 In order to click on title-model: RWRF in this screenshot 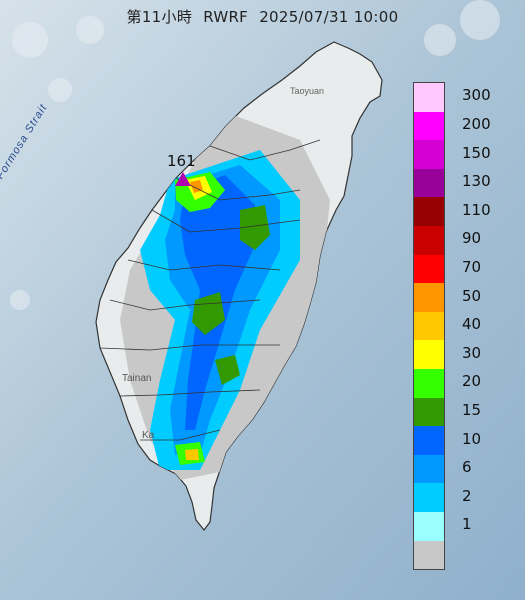, I will do `click(226, 17)`.